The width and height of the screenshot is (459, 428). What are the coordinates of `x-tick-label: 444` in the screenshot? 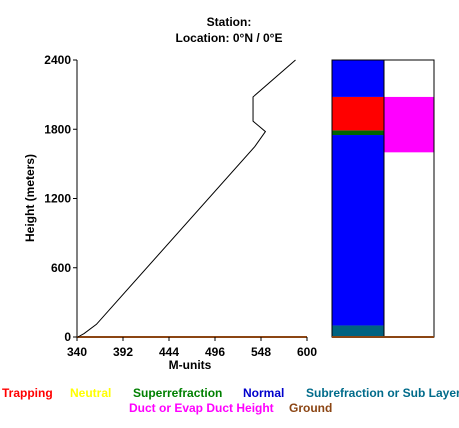 It's located at (169, 352).